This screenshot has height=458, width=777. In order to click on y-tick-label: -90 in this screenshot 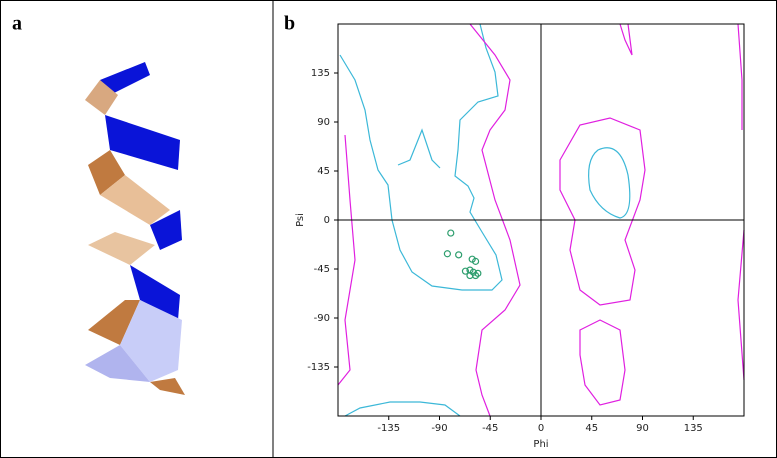, I will do `click(322, 318)`.